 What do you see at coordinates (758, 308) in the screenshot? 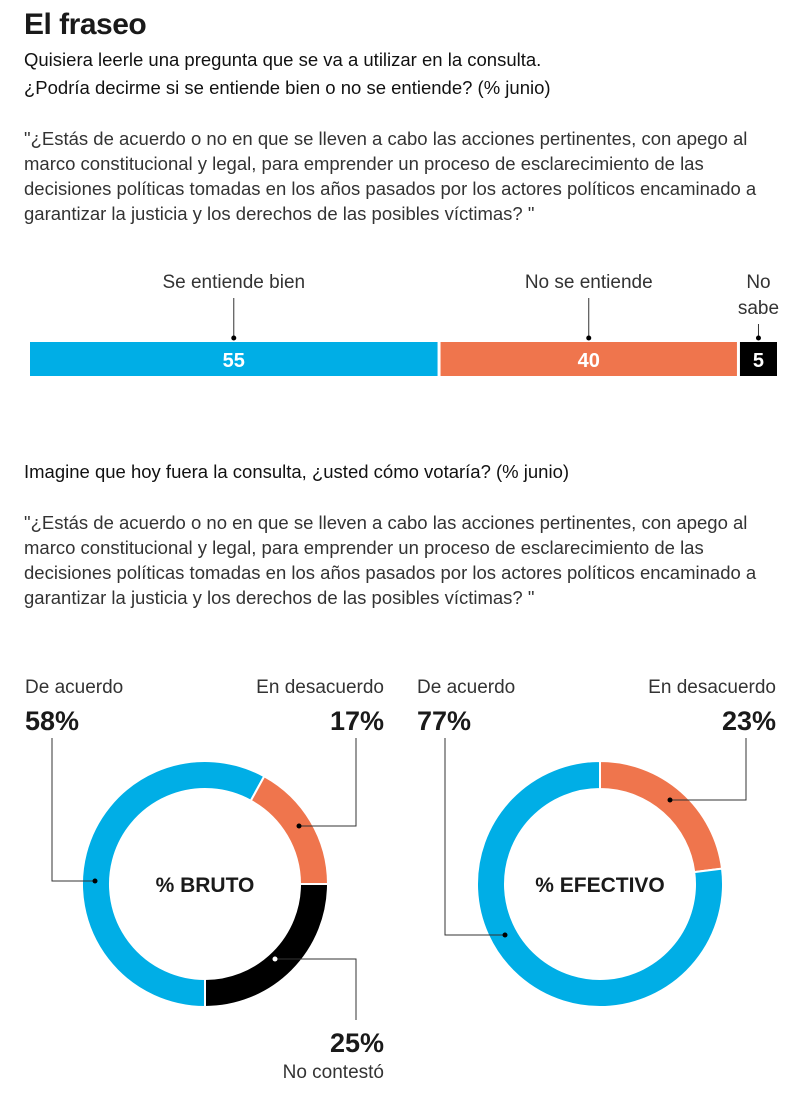
I see `bar-category-label: sabe` at bounding box center [758, 308].